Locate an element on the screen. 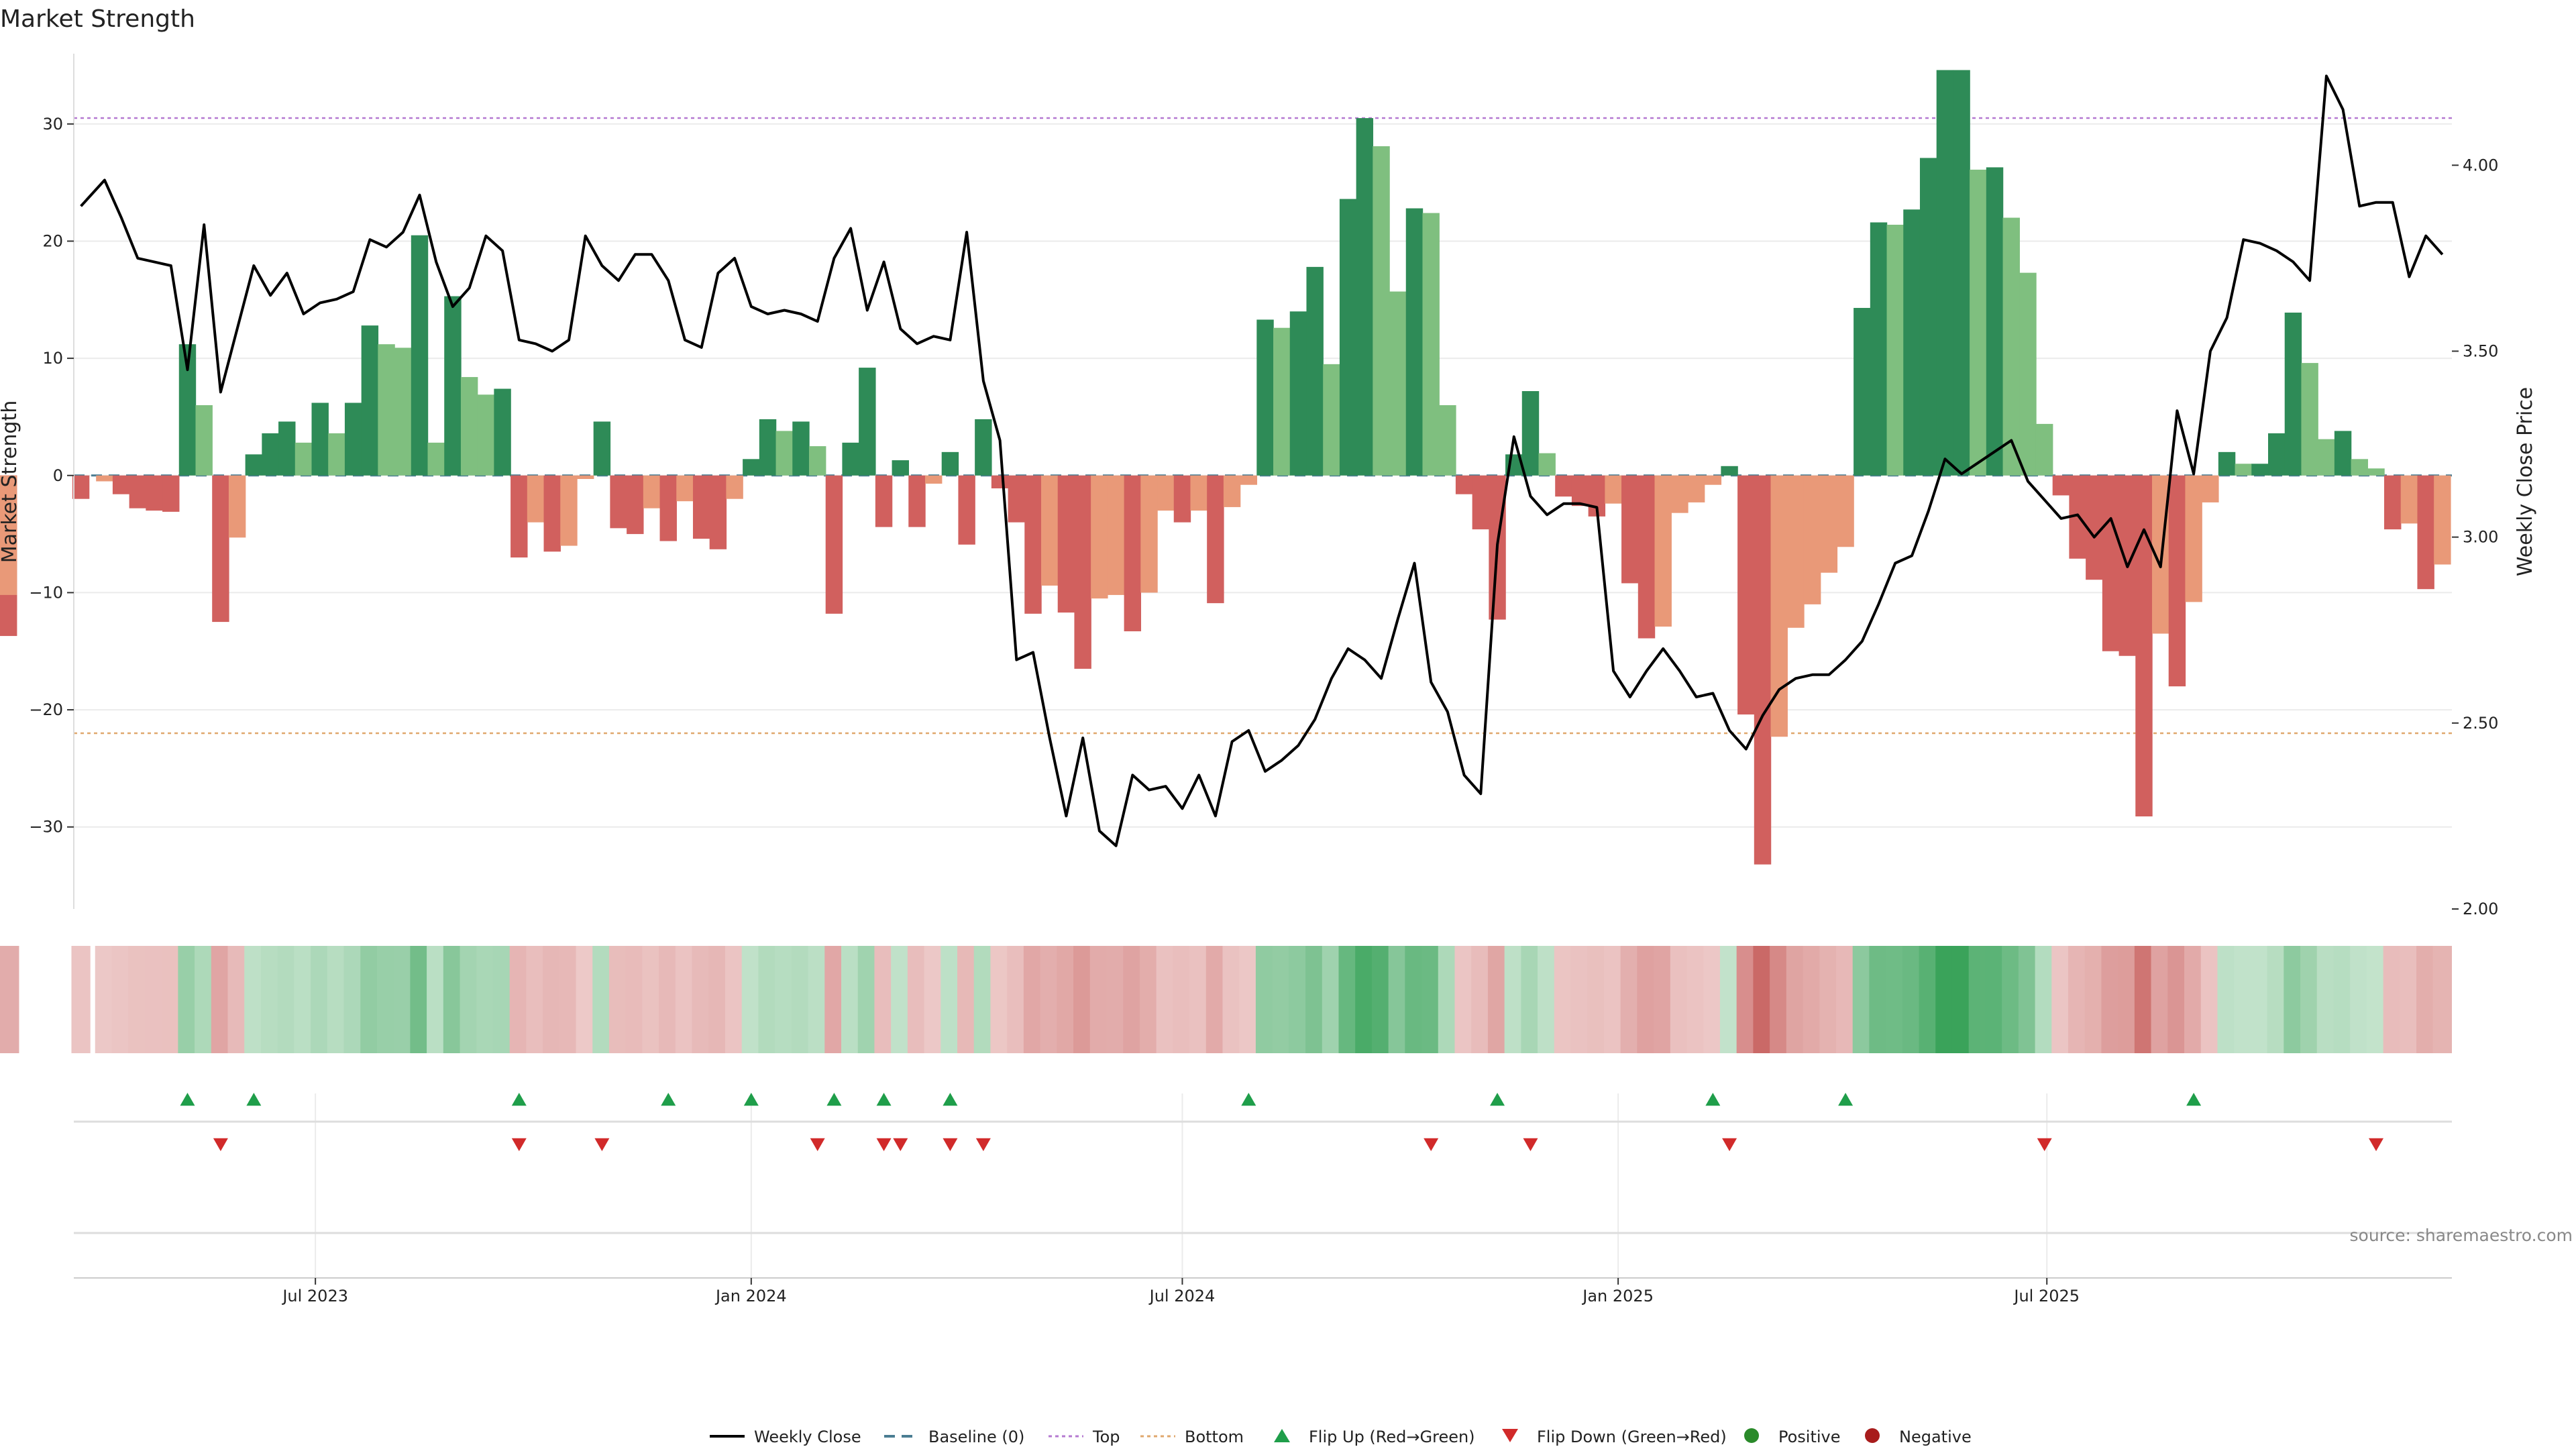  y2-axis-label: Weekly Close Price is located at coordinates (2525, 481).